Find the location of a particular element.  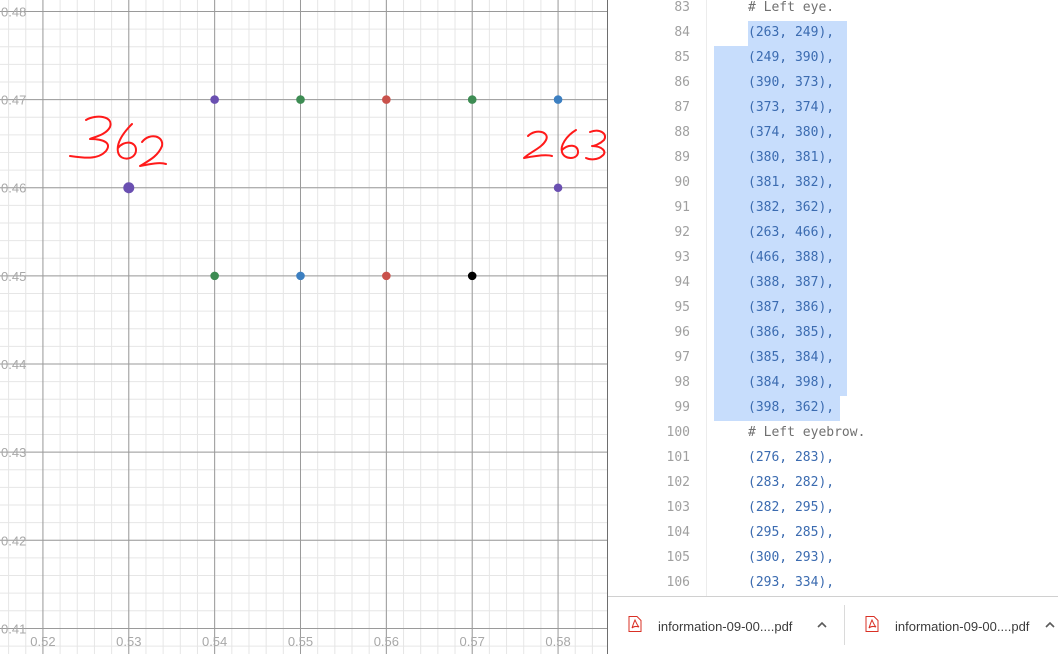

line-number: 104 is located at coordinates (678, 532).